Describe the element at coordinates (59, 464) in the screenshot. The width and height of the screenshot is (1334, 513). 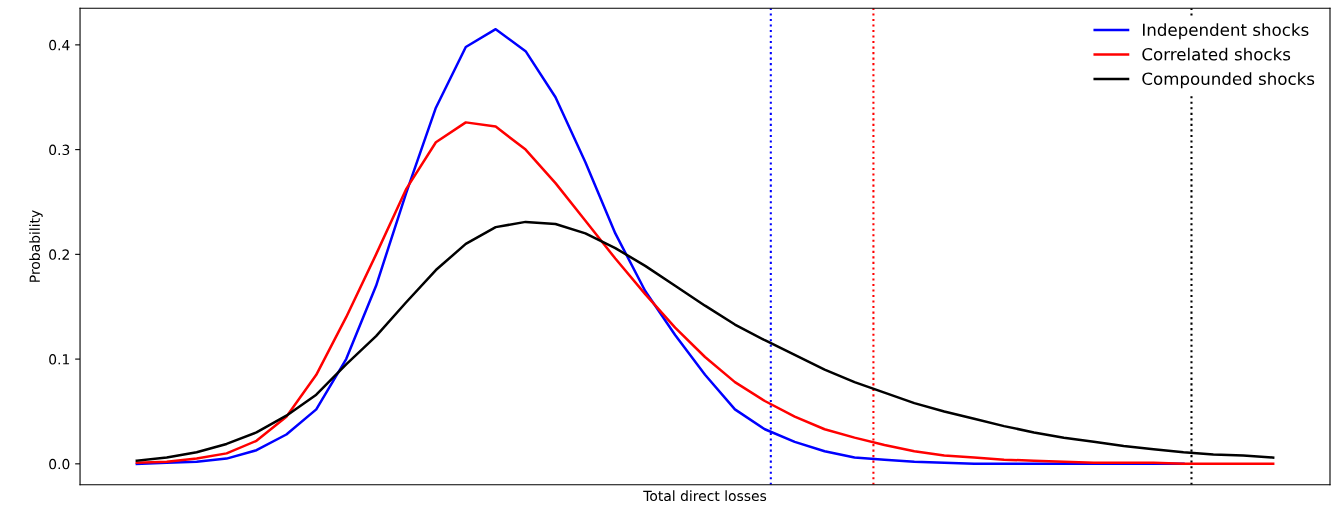
I see `y-tick-label: 0.0` at that location.